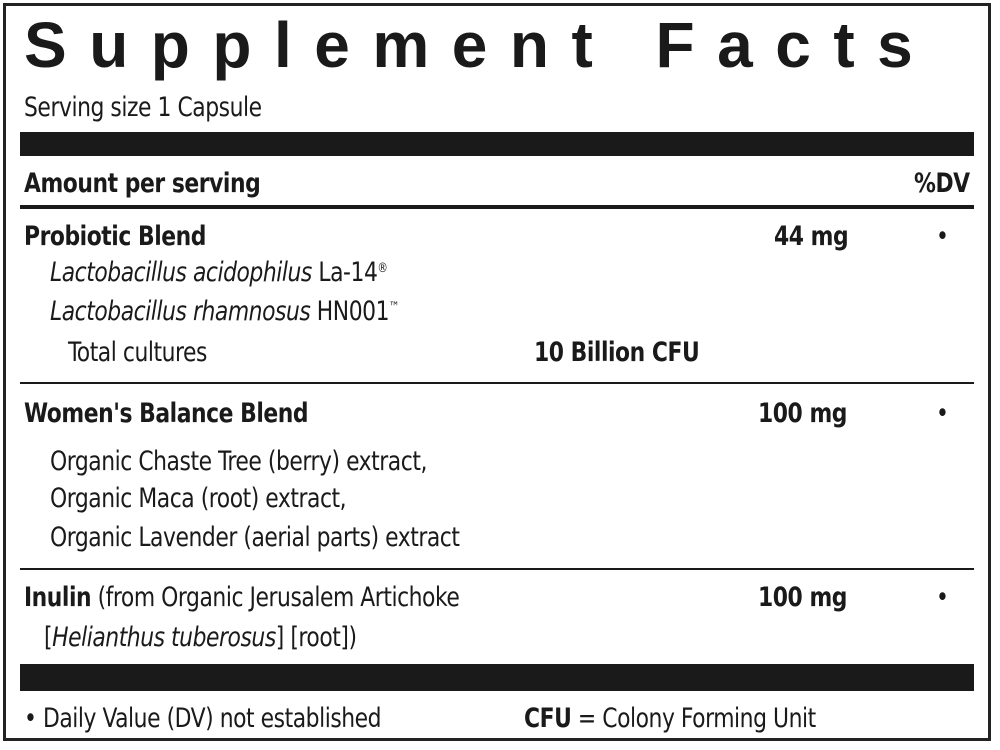  I want to click on label-title: Supplement Facts, so click(480, 45).